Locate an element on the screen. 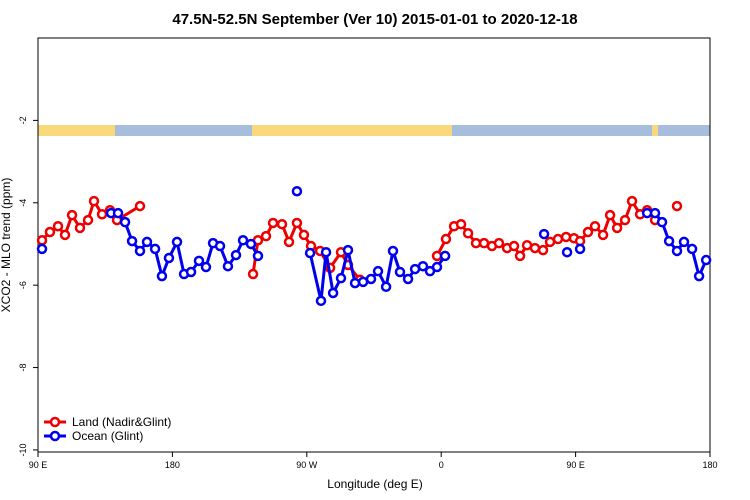  x-tick-label: 90 W is located at coordinates (307, 465).